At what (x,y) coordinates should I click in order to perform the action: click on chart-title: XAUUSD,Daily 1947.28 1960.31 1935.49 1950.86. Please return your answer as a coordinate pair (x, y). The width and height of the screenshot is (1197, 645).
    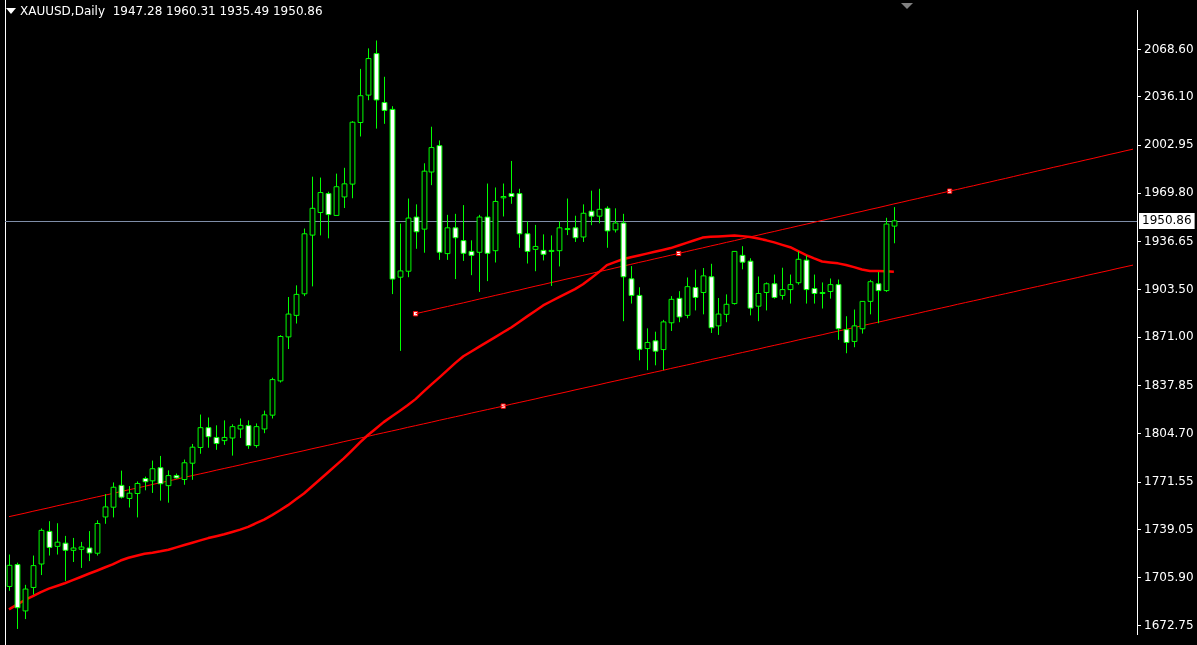
    Looking at the image, I should click on (171, 11).